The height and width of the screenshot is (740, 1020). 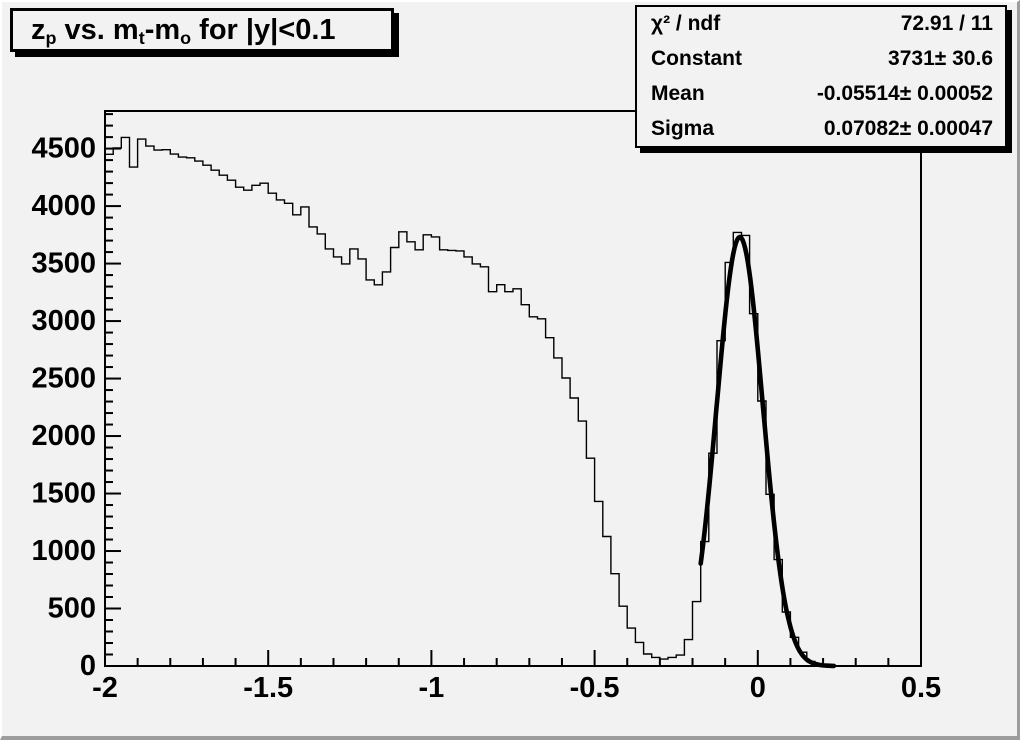 What do you see at coordinates (268, 688) in the screenshot?
I see `x-axis-tick-label: -1.5` at bounding box center [268, 688].